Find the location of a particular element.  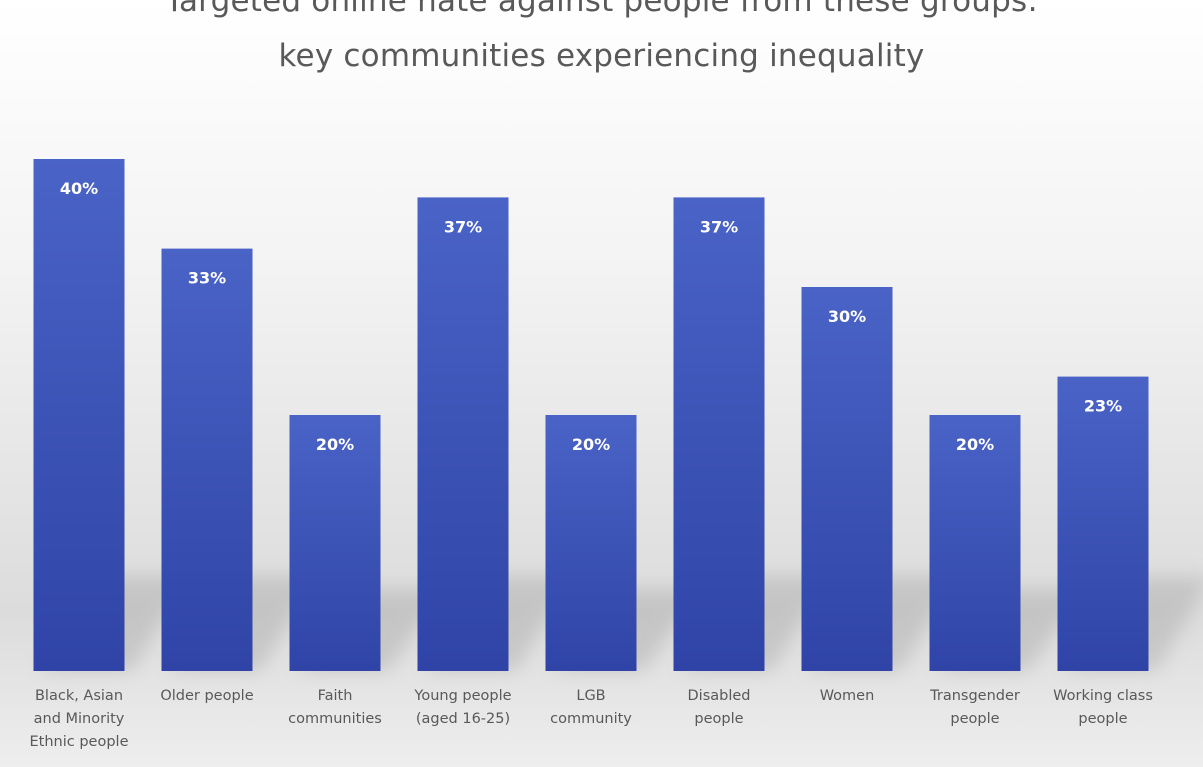

category-tick-label: Older people is located at coordinates (206, 696).